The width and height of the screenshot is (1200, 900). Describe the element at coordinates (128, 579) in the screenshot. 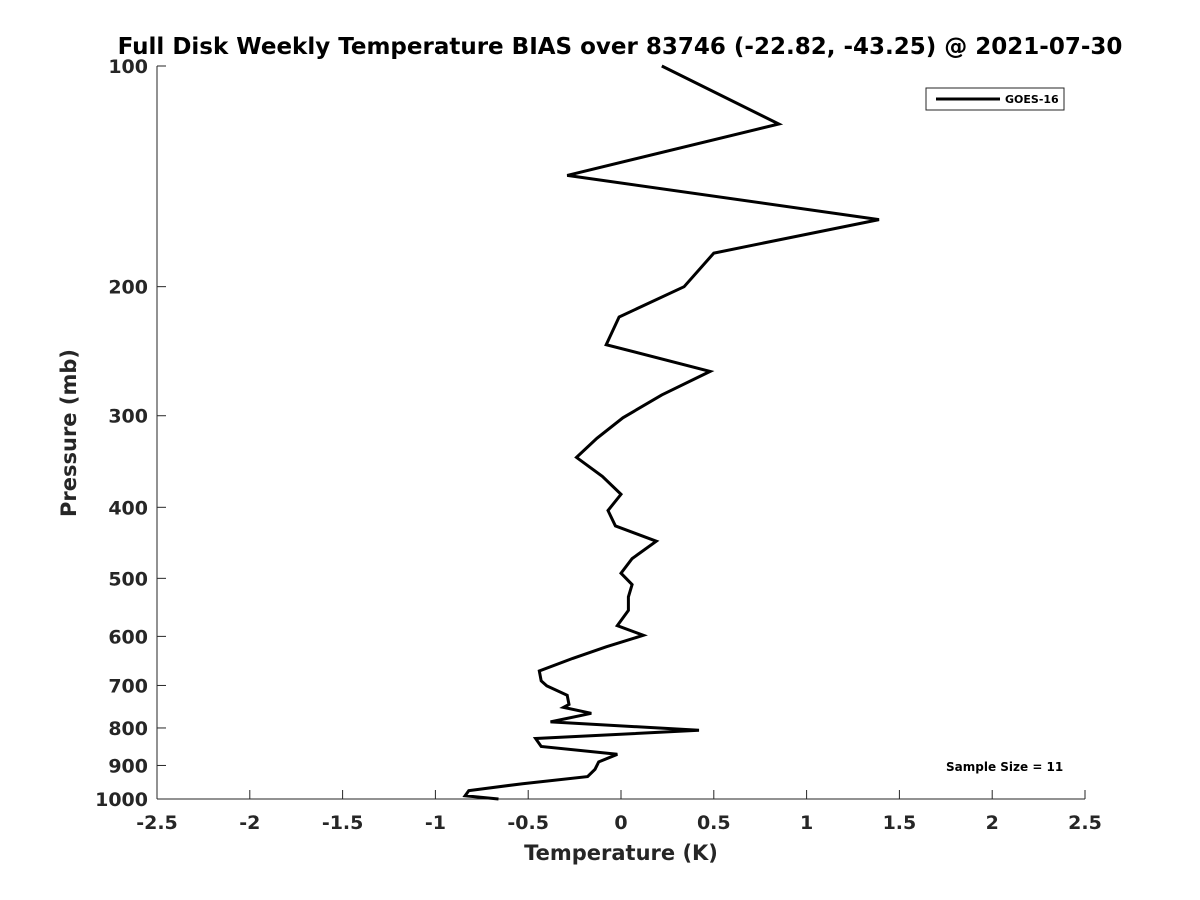

I see `y-tick-label: 500` at that location.